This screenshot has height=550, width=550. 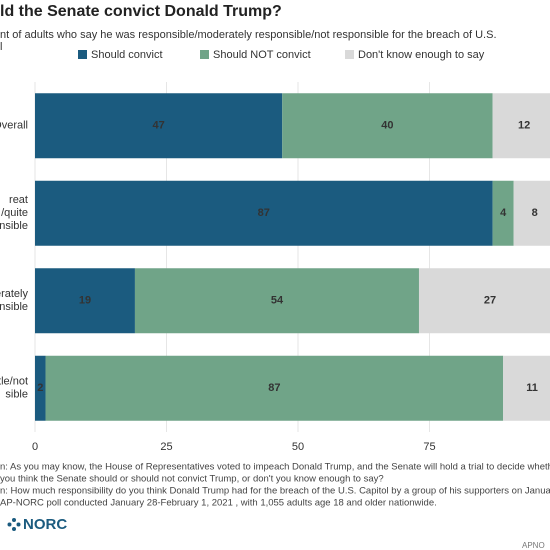 What do you see at coordinates (35, 447) in the screenshot?
I see `x-tick-label: 0` at bounding box center [35, 447].